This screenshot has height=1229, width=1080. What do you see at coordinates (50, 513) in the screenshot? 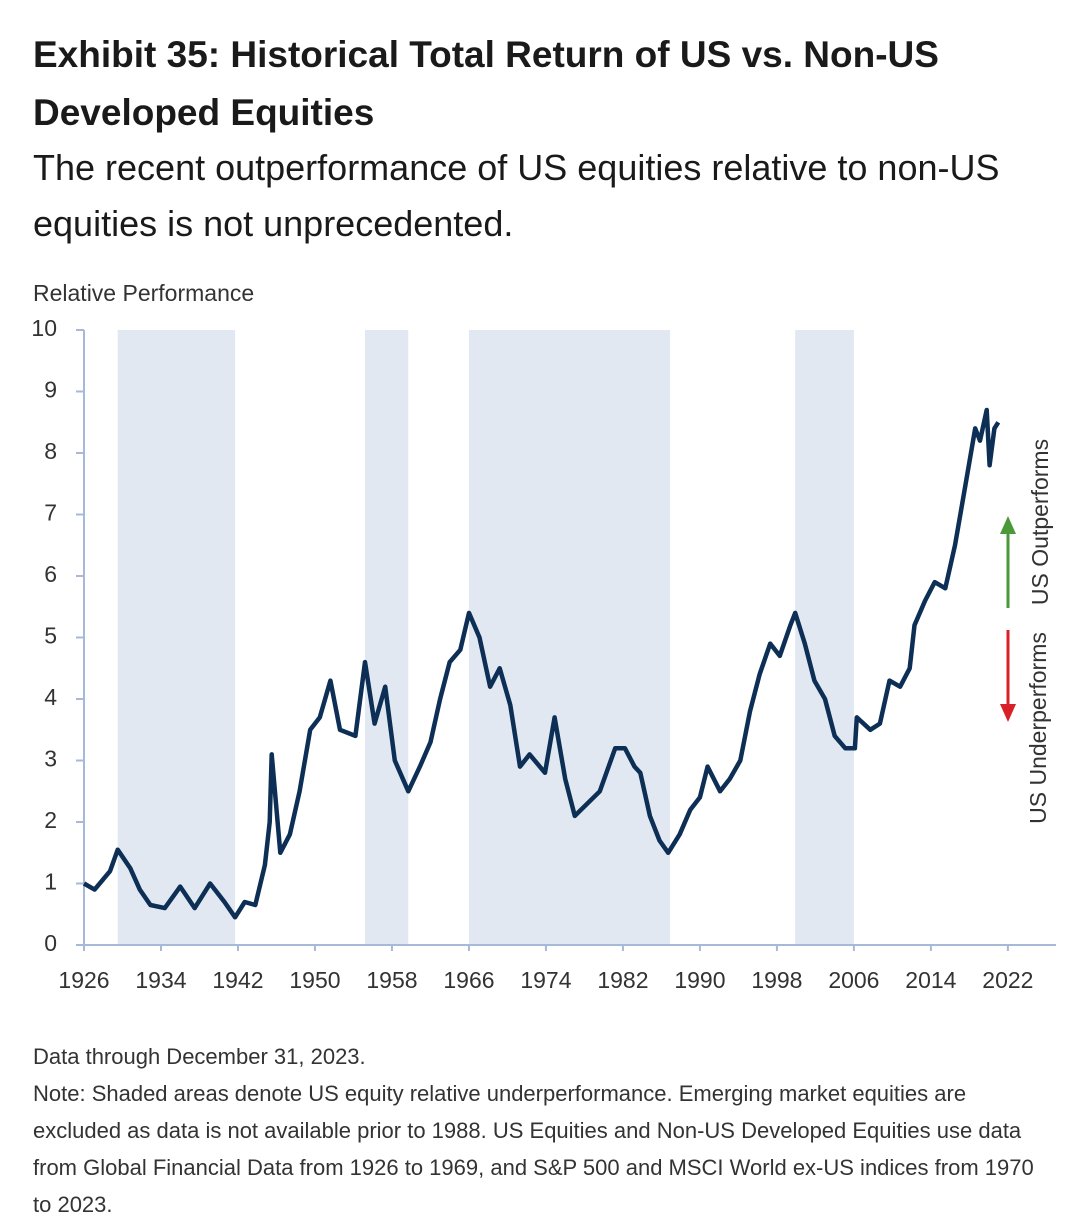
I see `y-tick-label: 7` at bounding box center [50, 513].